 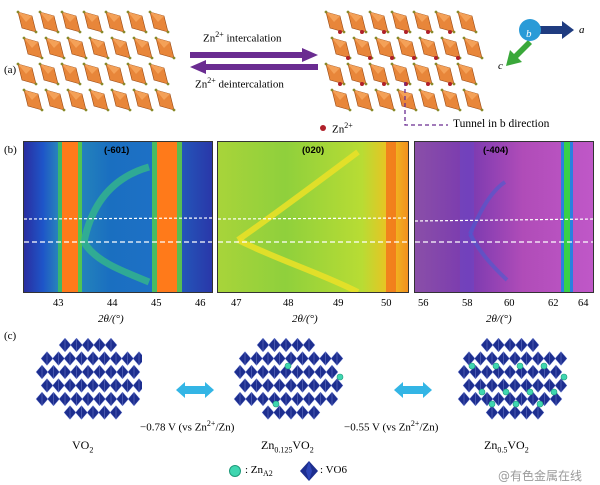 What do you see at coordinates (504, 217) in the screenshot?
I see `xrd-map-404: (-404)` at bounding box center [504, 217].